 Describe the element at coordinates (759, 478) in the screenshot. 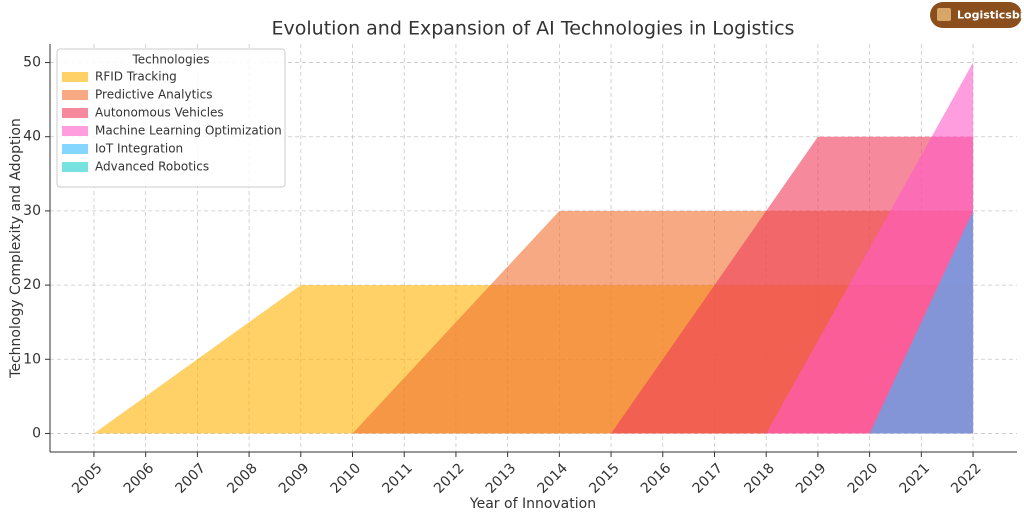

I see `x-tick-label: 2018` at that location.